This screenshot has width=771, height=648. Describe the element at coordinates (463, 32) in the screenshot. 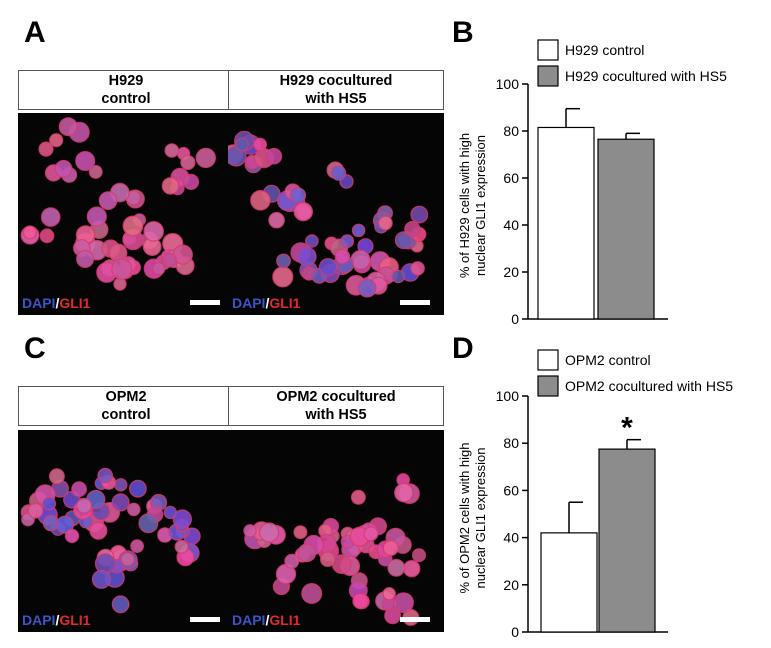

I see `panel-letter-b: B` at that location.